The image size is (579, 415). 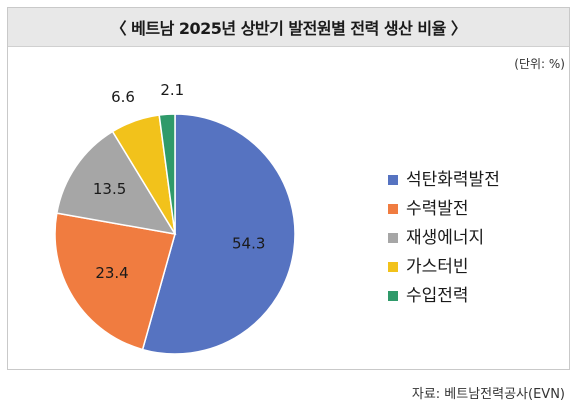 I want to click on data-label-5: 2.1, so click(x=172, y=90).